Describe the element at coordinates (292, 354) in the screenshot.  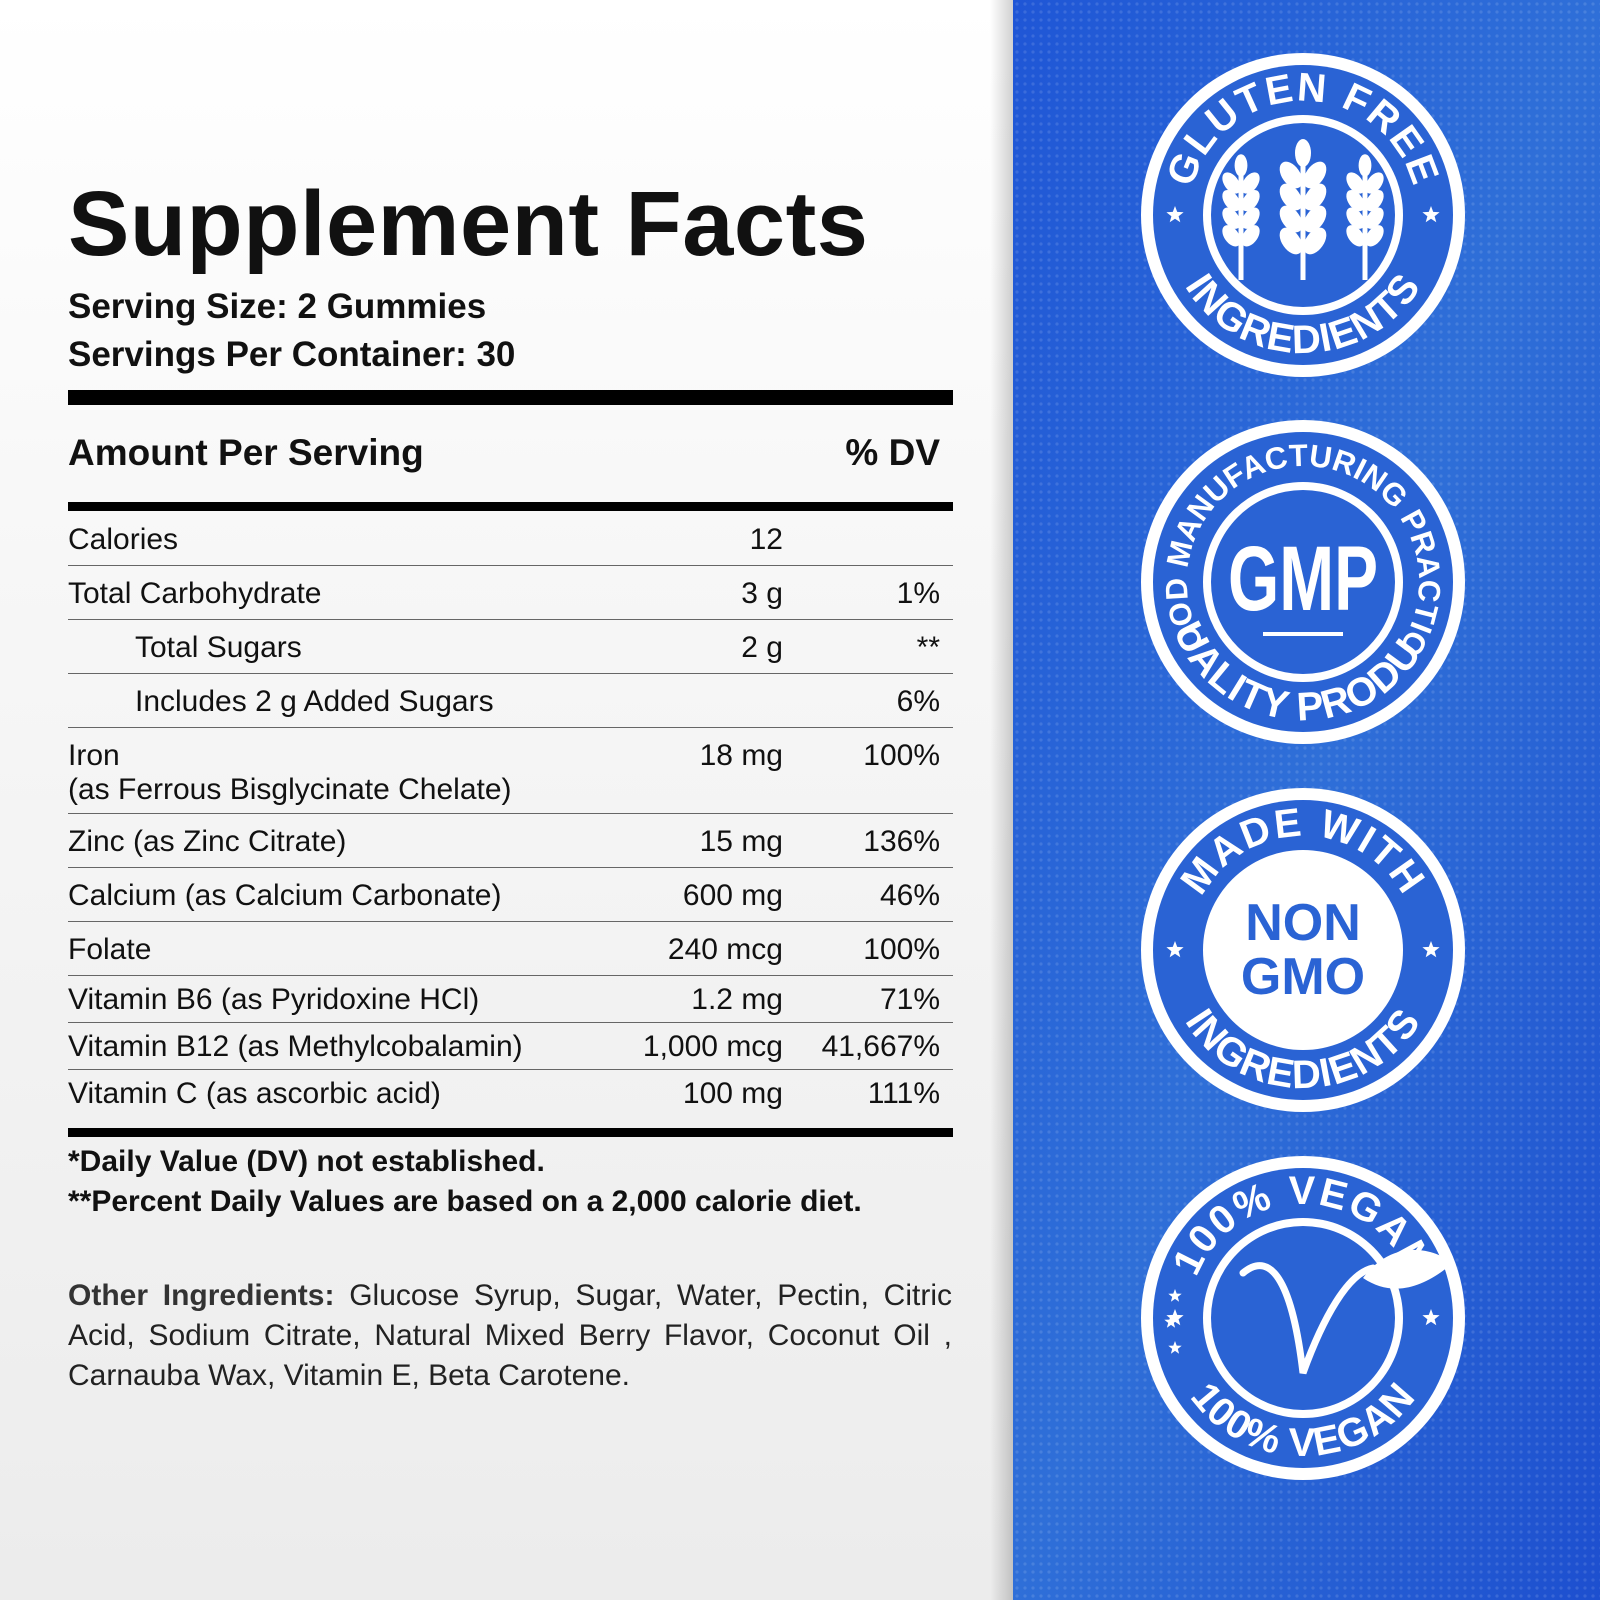
I see `servings-per-container: Servings Per Container: 30` at that location.